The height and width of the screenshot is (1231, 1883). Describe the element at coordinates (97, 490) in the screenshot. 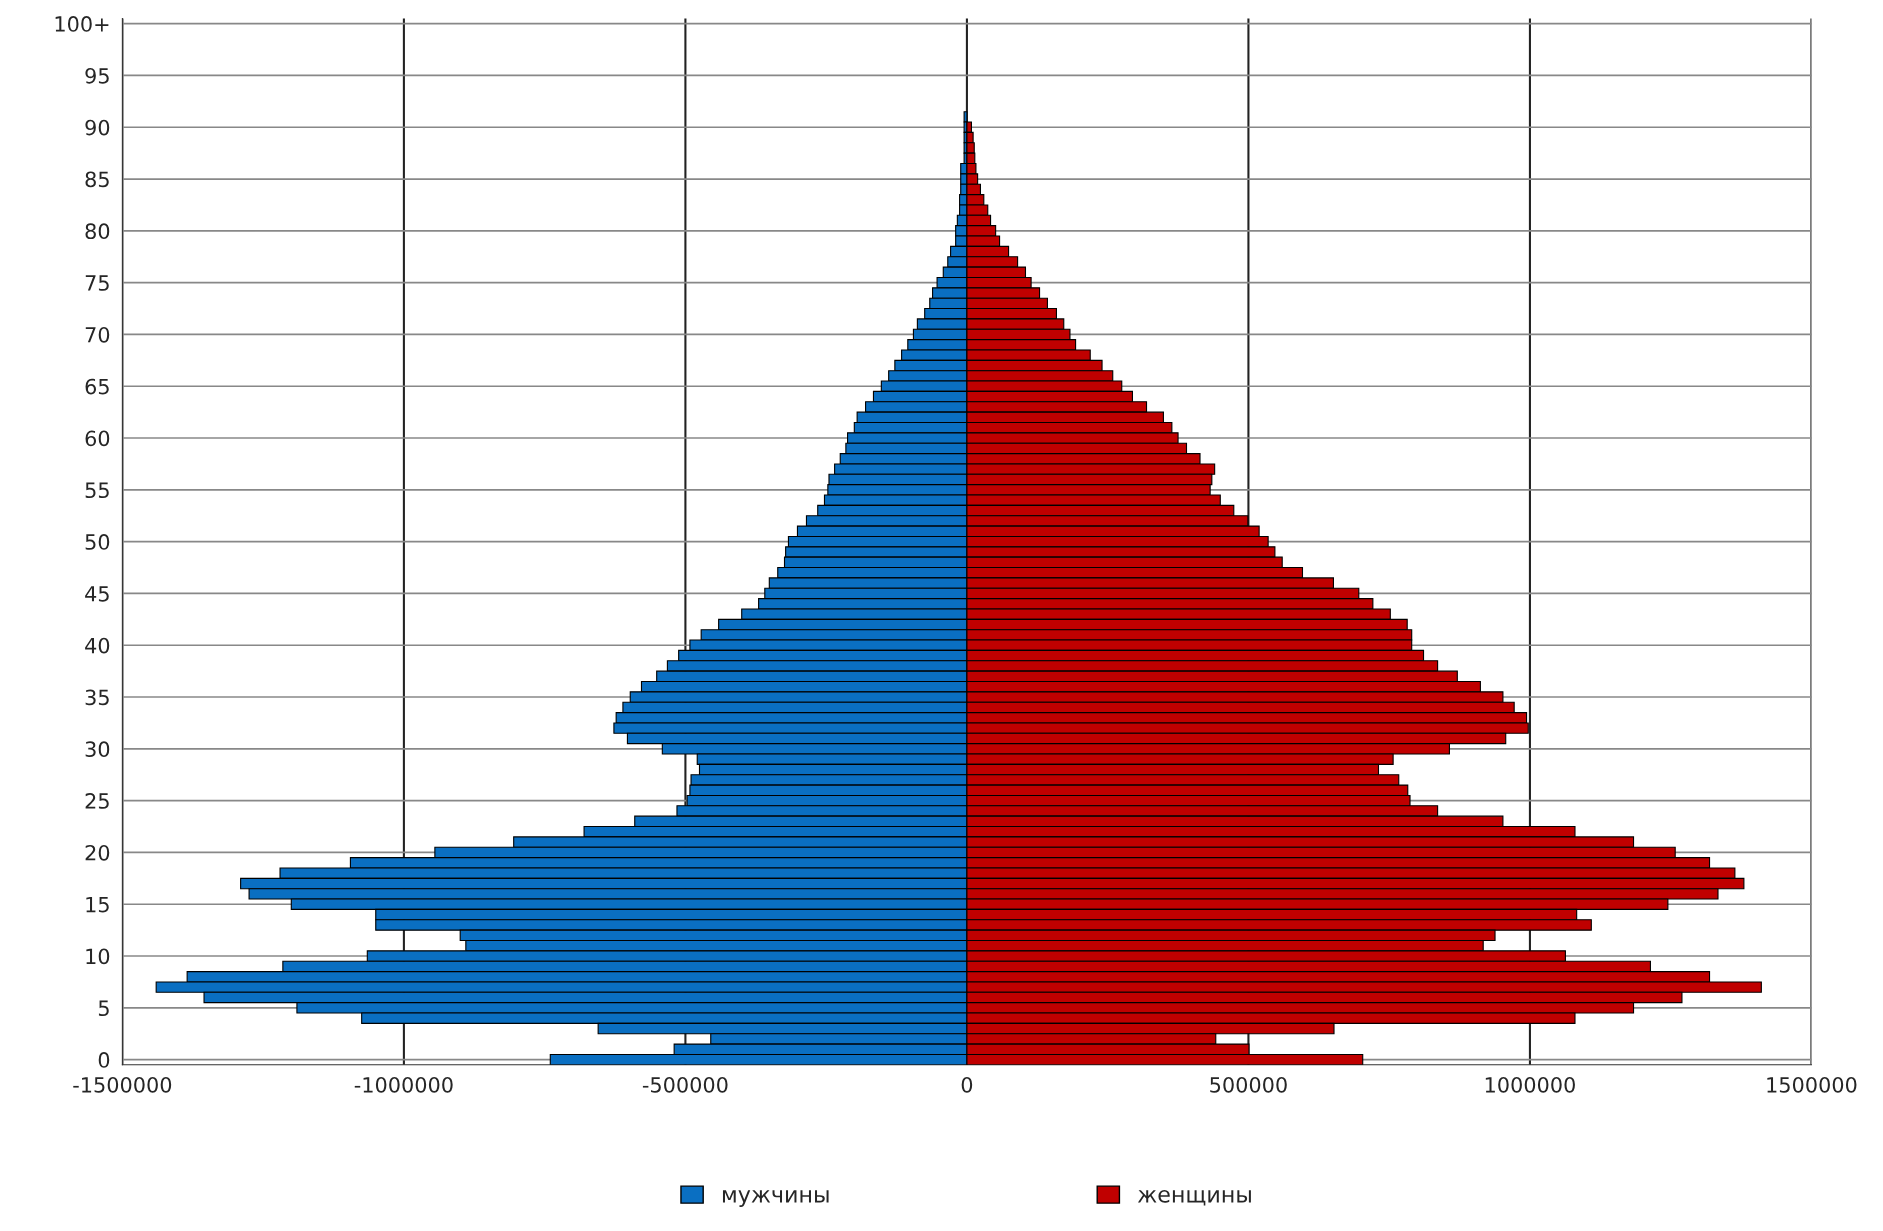

I see `y-tick-label: 55` at that location.